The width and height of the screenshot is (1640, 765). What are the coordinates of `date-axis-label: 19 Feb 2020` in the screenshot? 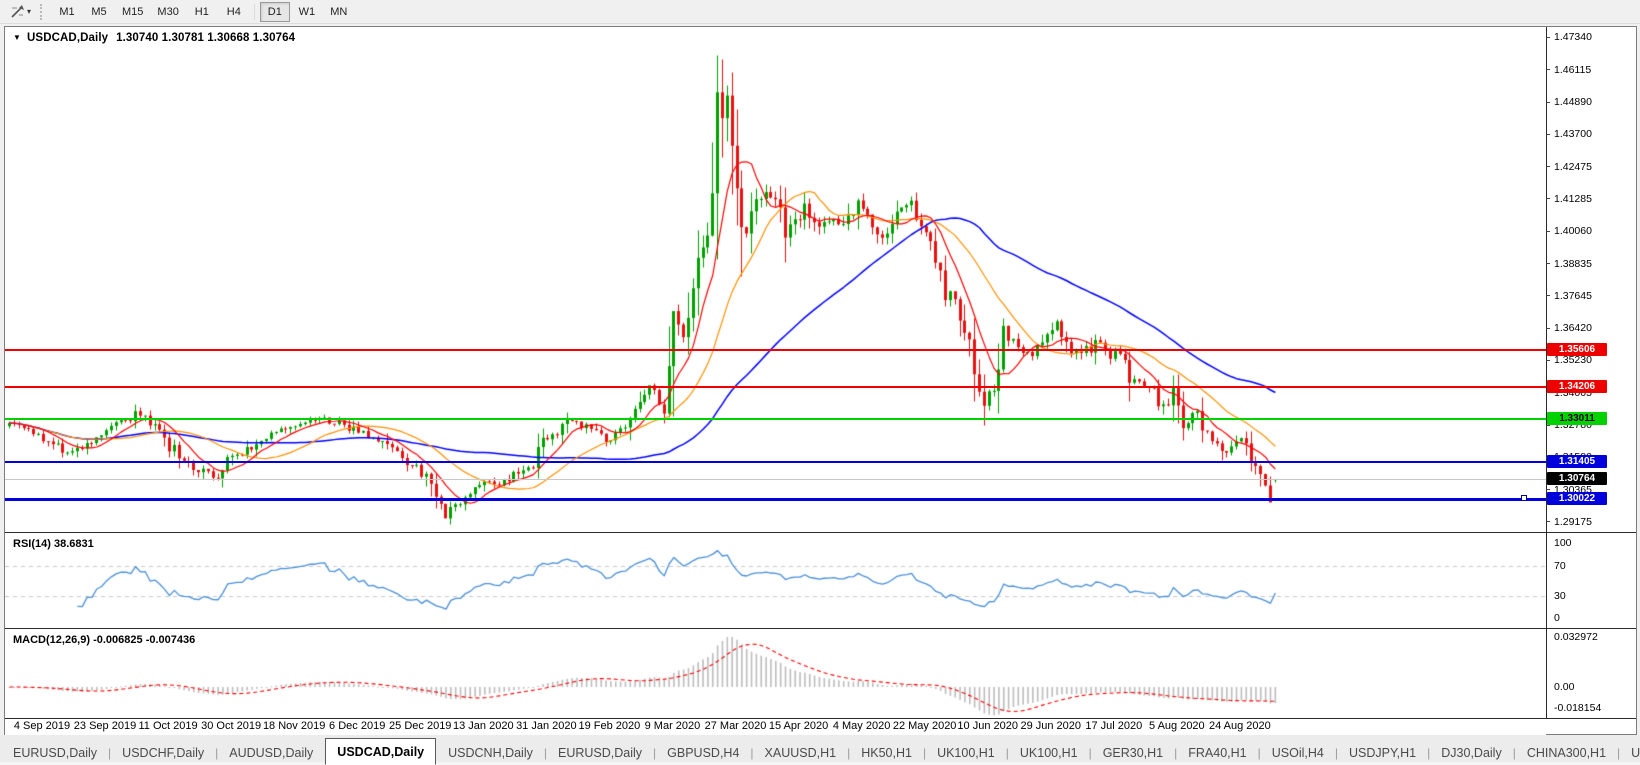 It's located at (609, 726).